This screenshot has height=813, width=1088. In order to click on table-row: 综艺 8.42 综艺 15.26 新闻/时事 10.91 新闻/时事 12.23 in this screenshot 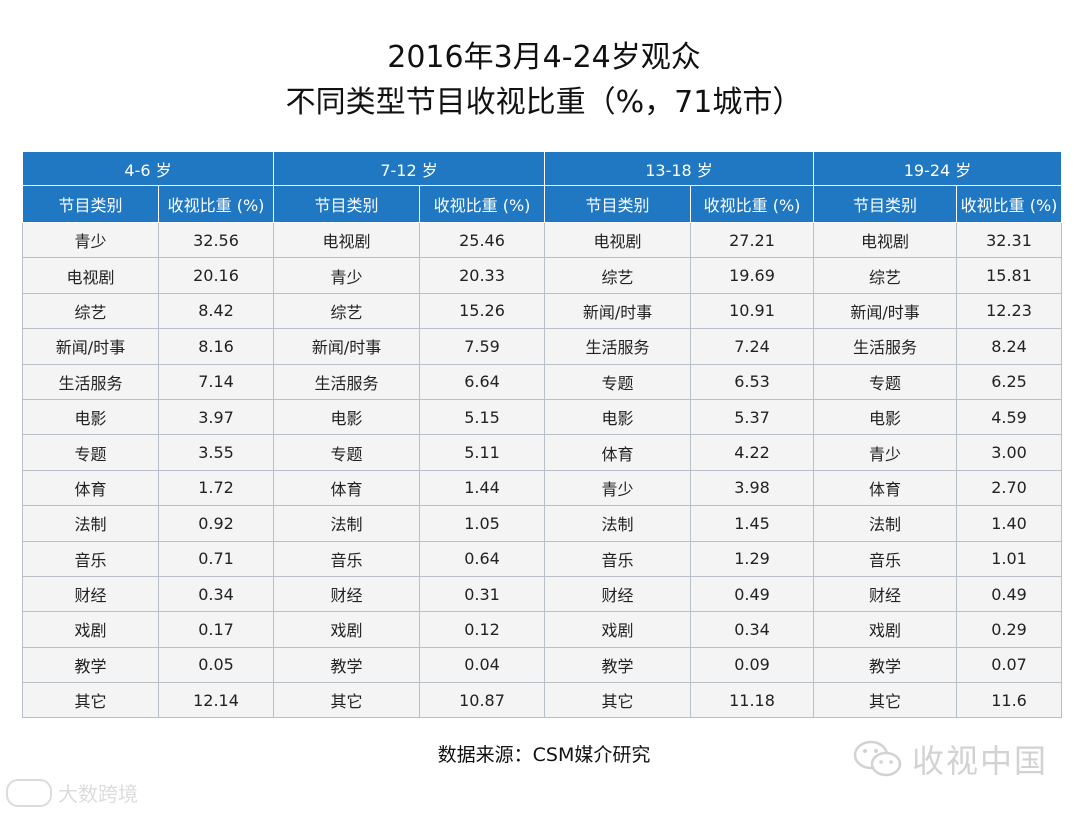, I will do `click(542, 311)`.